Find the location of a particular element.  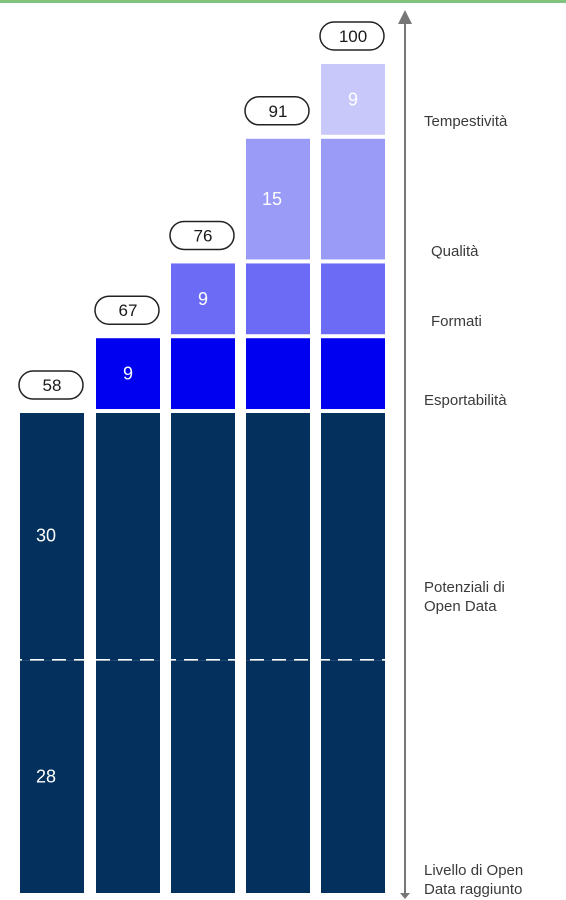

axis-level-label: Formati is located at coordinates (456, 321).